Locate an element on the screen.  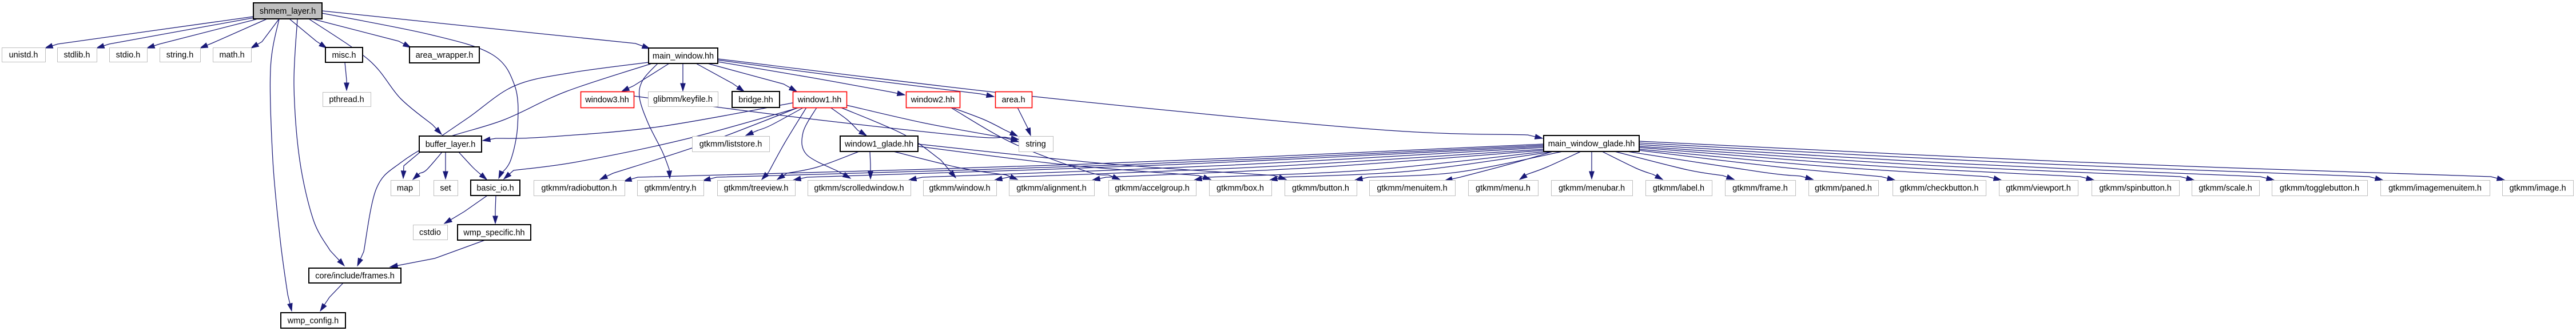
svg-text: set is located at coordinates (446, 188).